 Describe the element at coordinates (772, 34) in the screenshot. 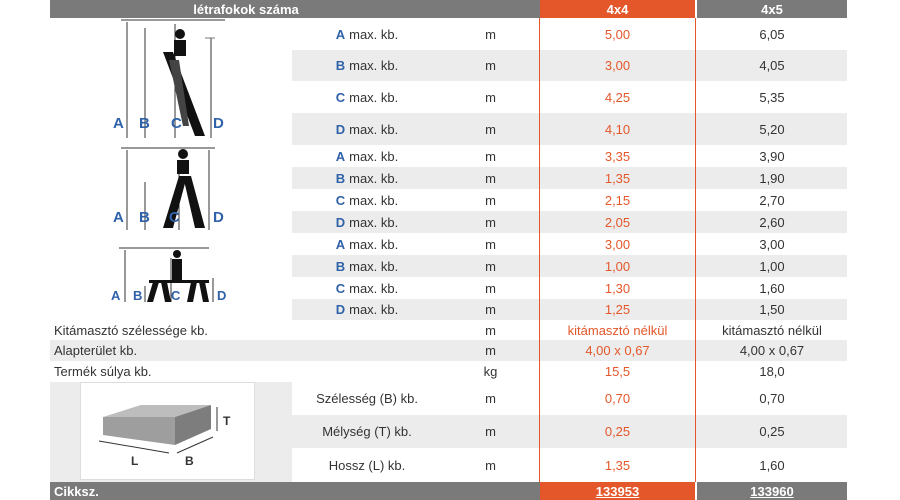

I see `value-4x5: 6,05` at that location.